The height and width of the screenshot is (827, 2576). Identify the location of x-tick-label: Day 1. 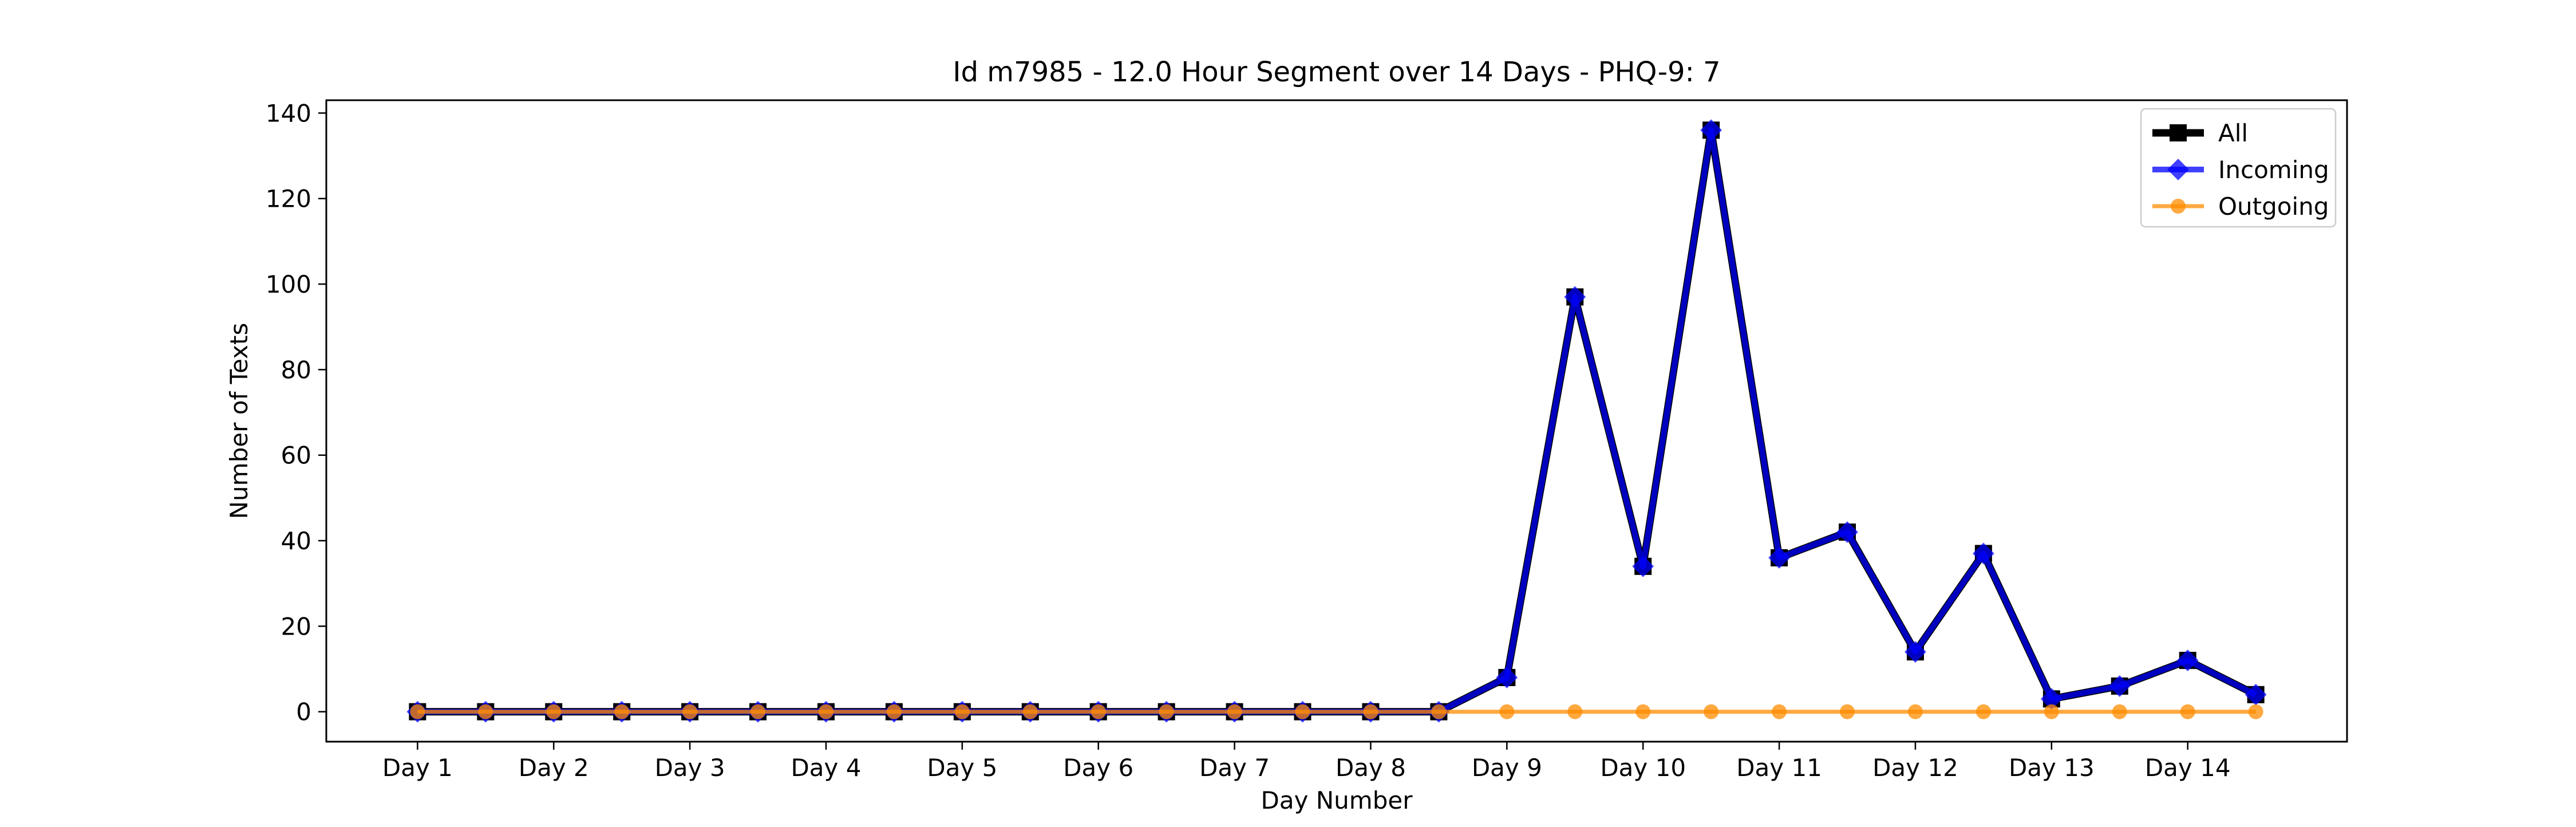
(417, 768).